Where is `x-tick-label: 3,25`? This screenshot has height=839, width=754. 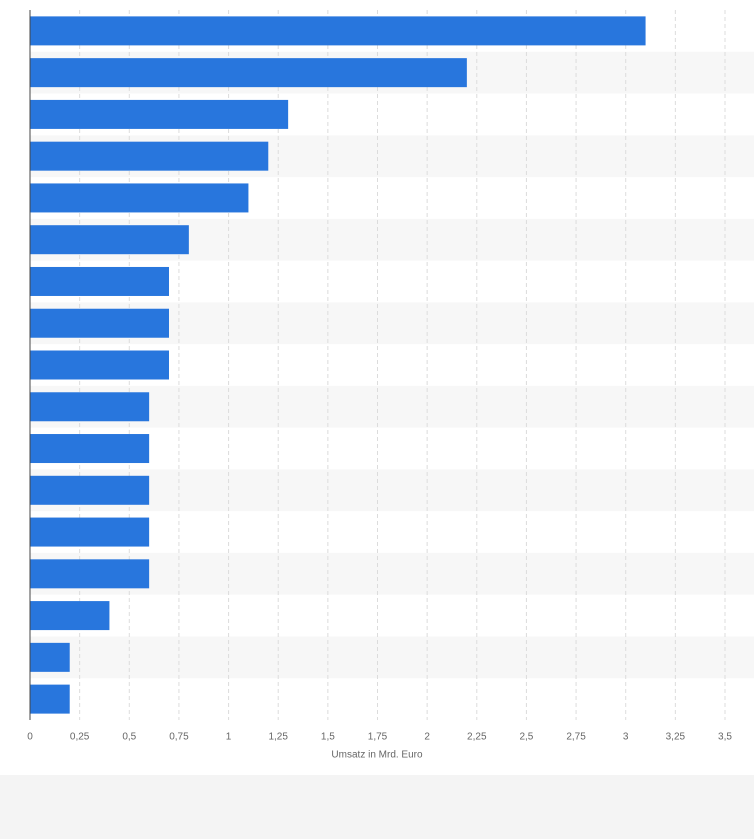 x-tick-label: 3,25 is located at coordinates (676, 737).